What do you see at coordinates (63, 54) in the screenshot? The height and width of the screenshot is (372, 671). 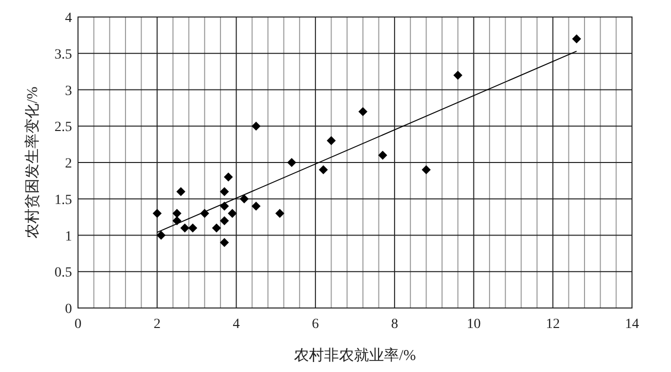 I see `y-tick-label: 3.5` at bounding box center [63, 54].